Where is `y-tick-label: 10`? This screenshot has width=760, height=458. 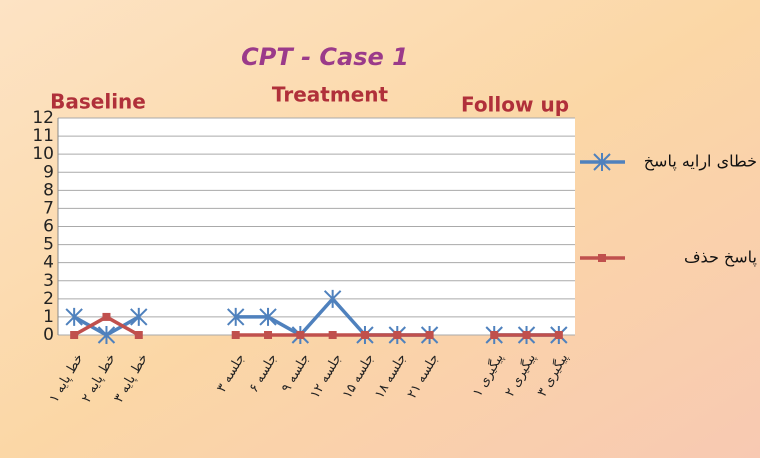
y-tick-label: 10 is located at coordinates (43, 154).